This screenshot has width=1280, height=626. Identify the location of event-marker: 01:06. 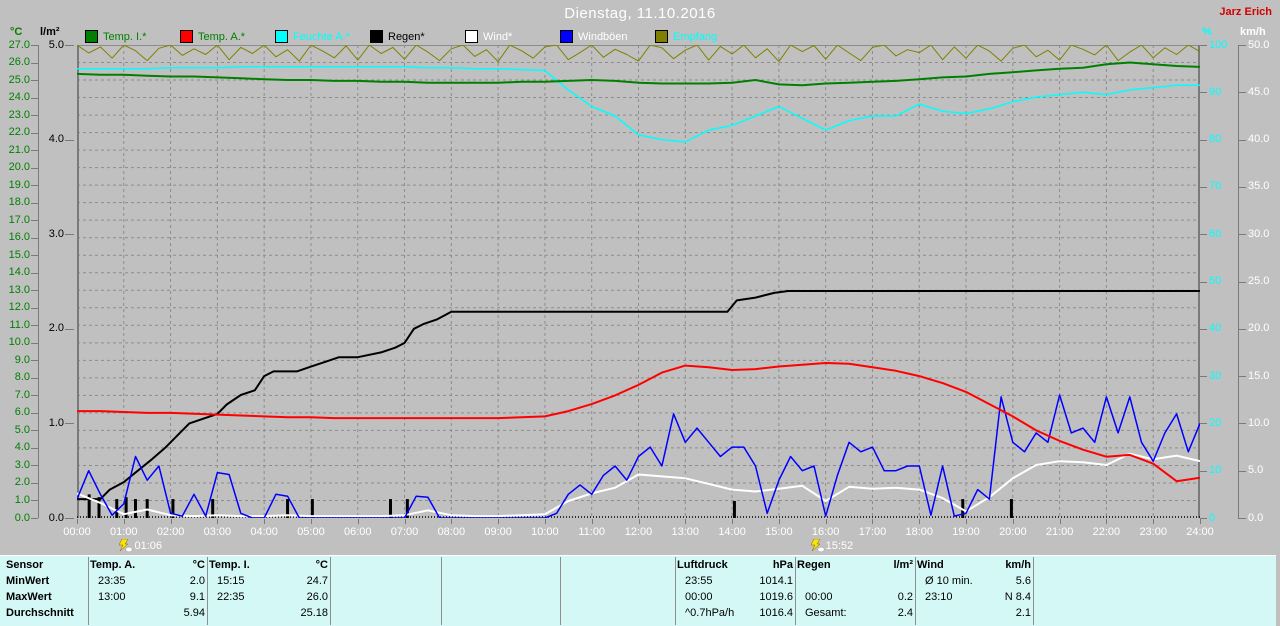
(140, 545).